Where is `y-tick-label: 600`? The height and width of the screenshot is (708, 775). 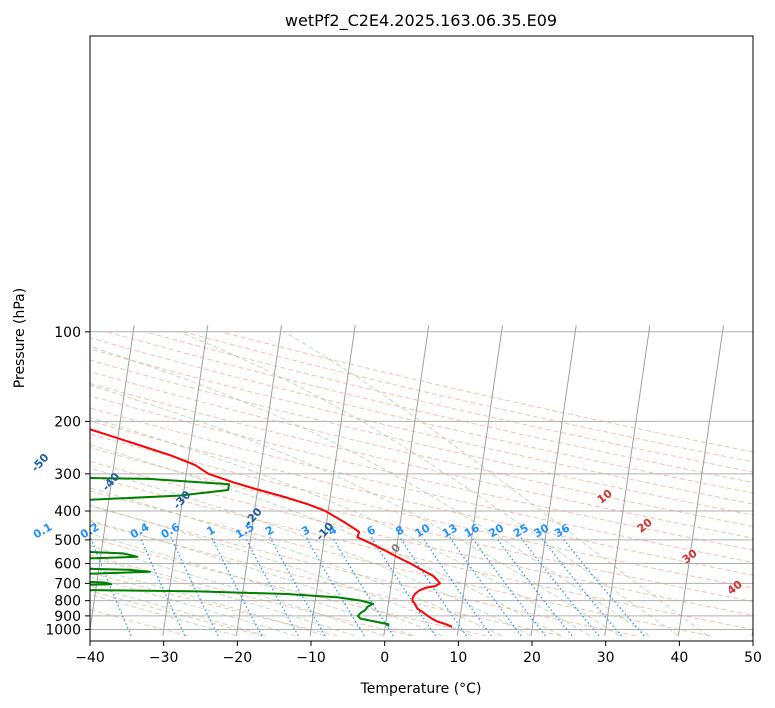 y-tick-label: 600 is located at coordinates (67, 564).